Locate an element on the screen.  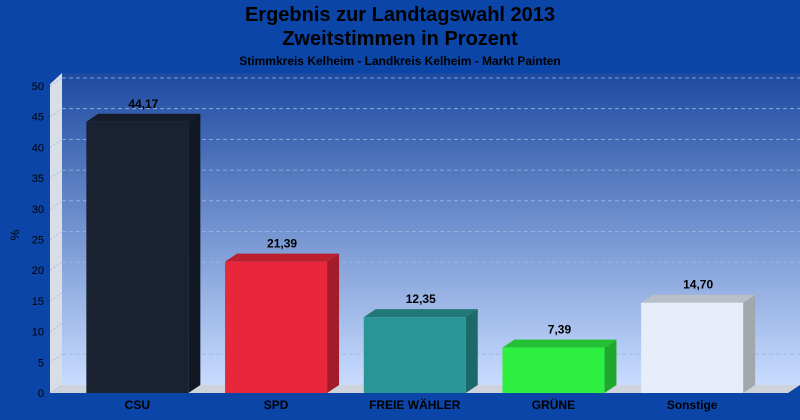
data-label: 12,35 is located at coordinates (421, 299).